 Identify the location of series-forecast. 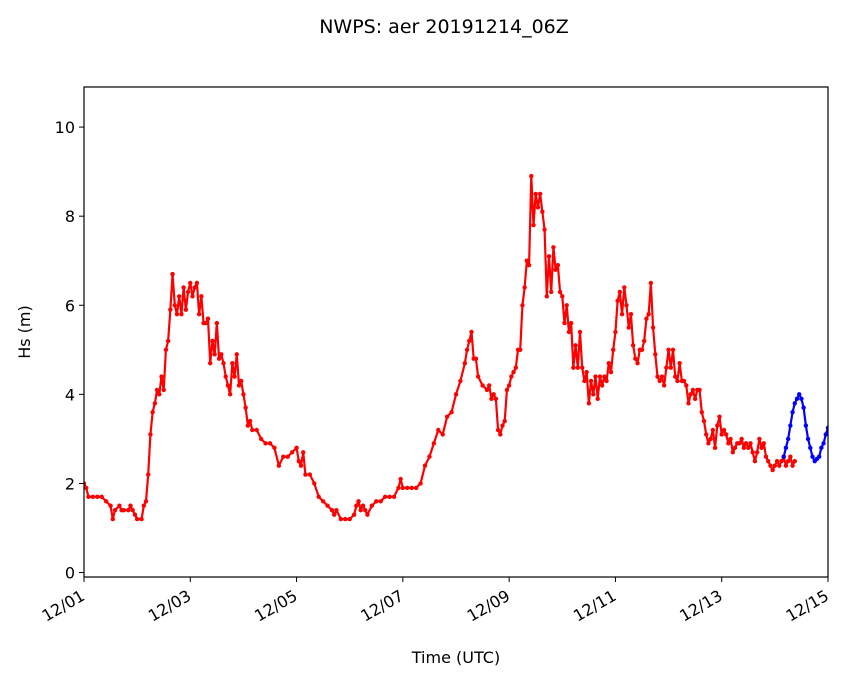
(804, 428).